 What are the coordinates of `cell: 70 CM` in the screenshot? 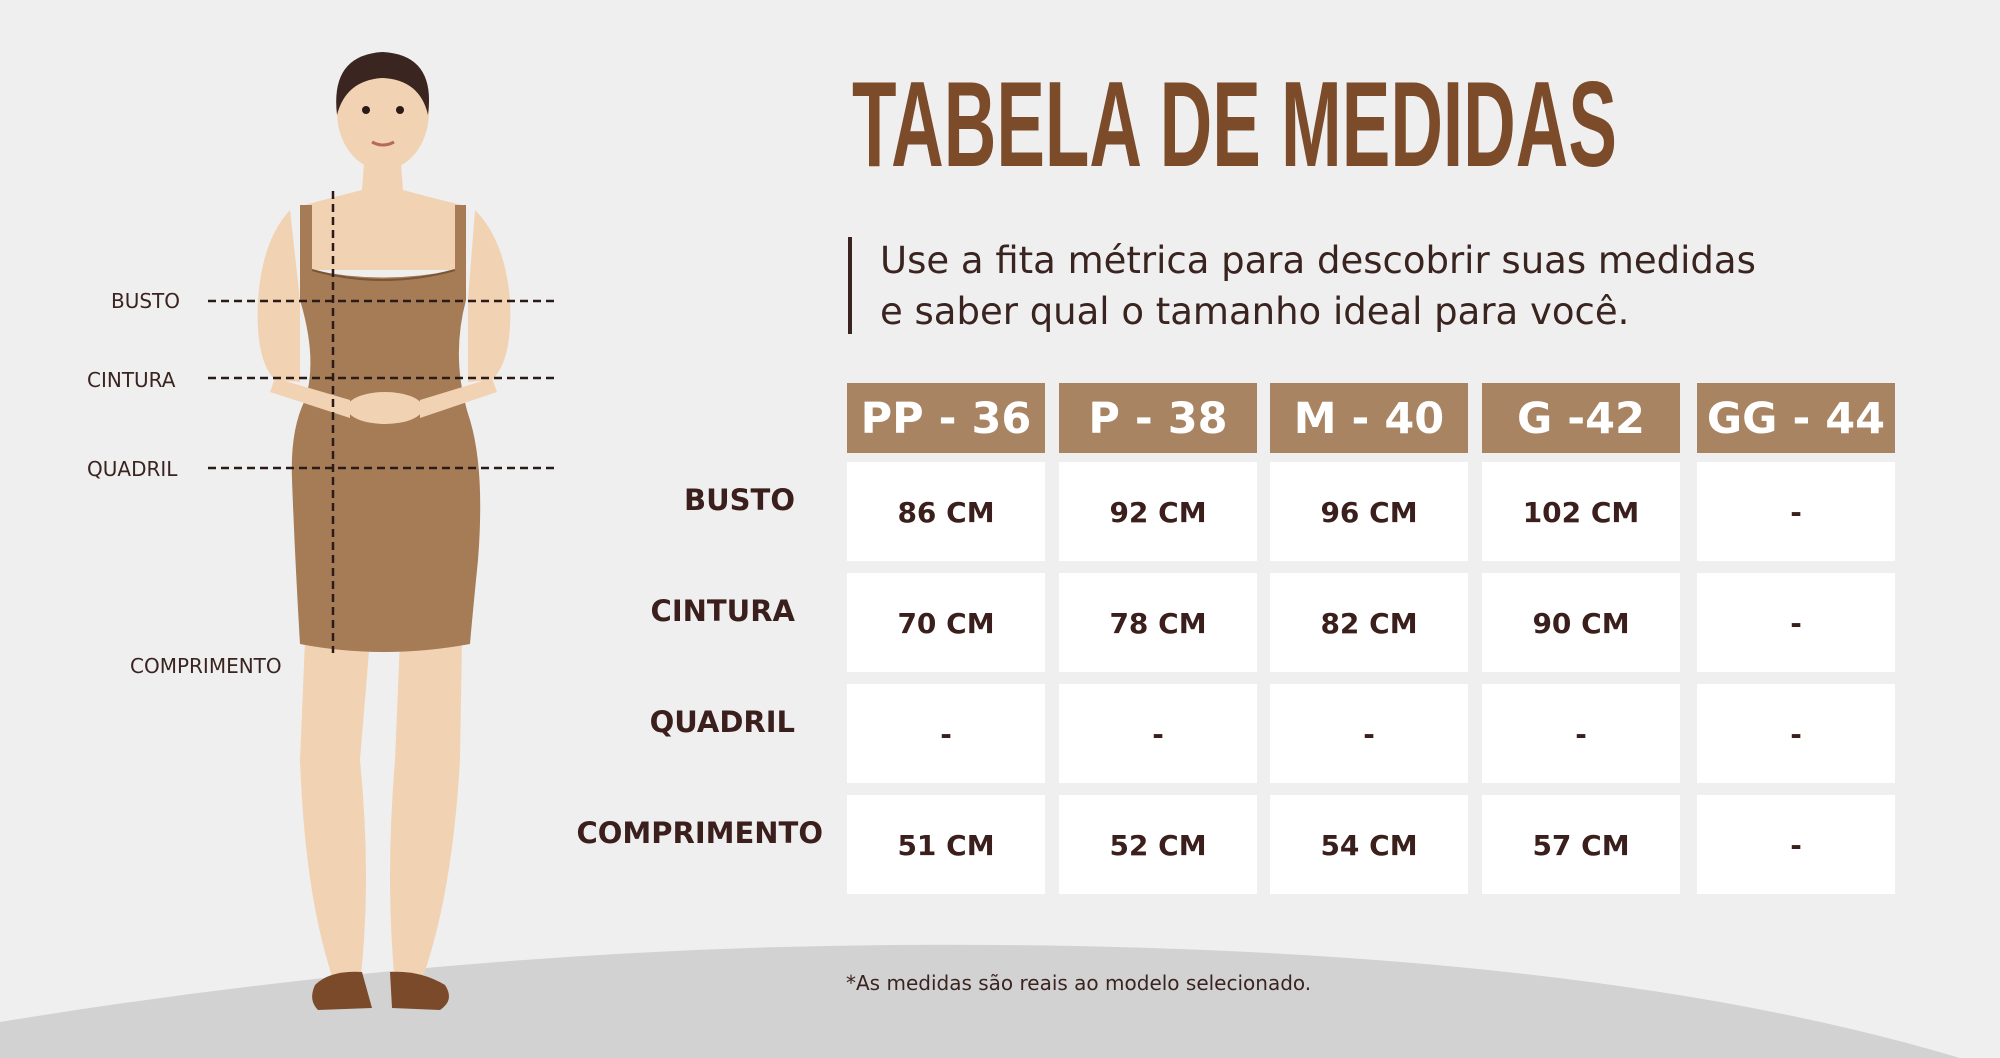 It's located at (945, 623).